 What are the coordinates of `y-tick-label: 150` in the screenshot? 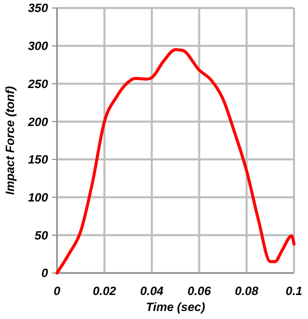 It's located at (38, 159).